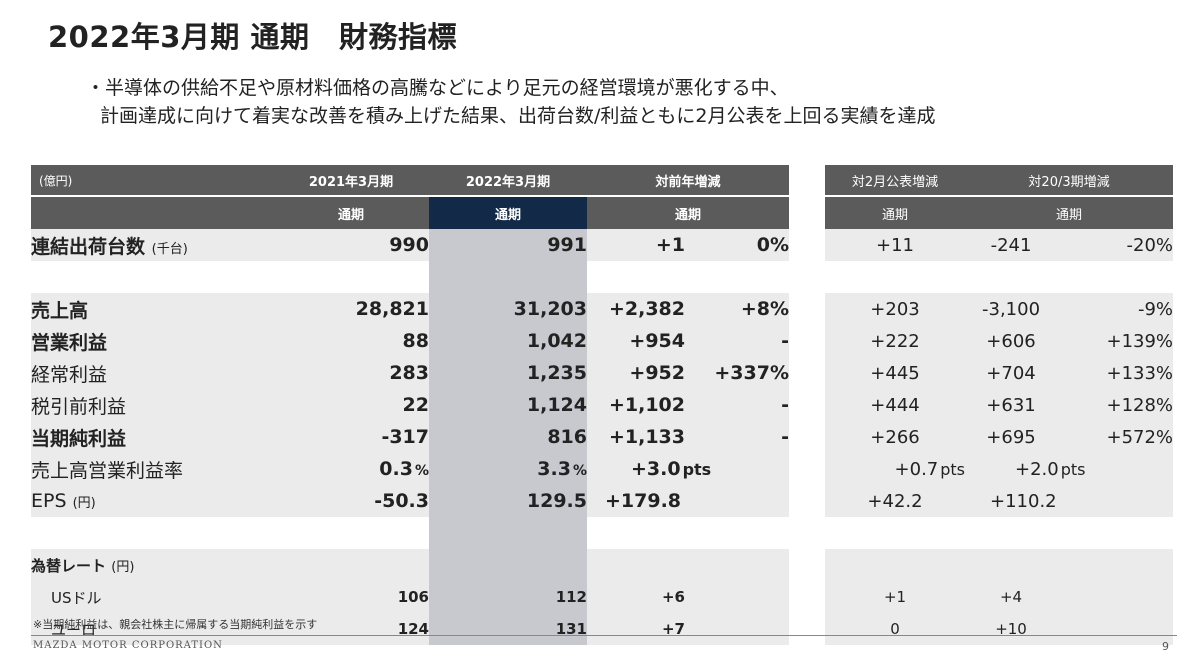 The image size is (1195, 668). Describe the element at coordinates (602, 565) in the screenshot. I see `fx-header-row: 為替レート (円)` at that location.